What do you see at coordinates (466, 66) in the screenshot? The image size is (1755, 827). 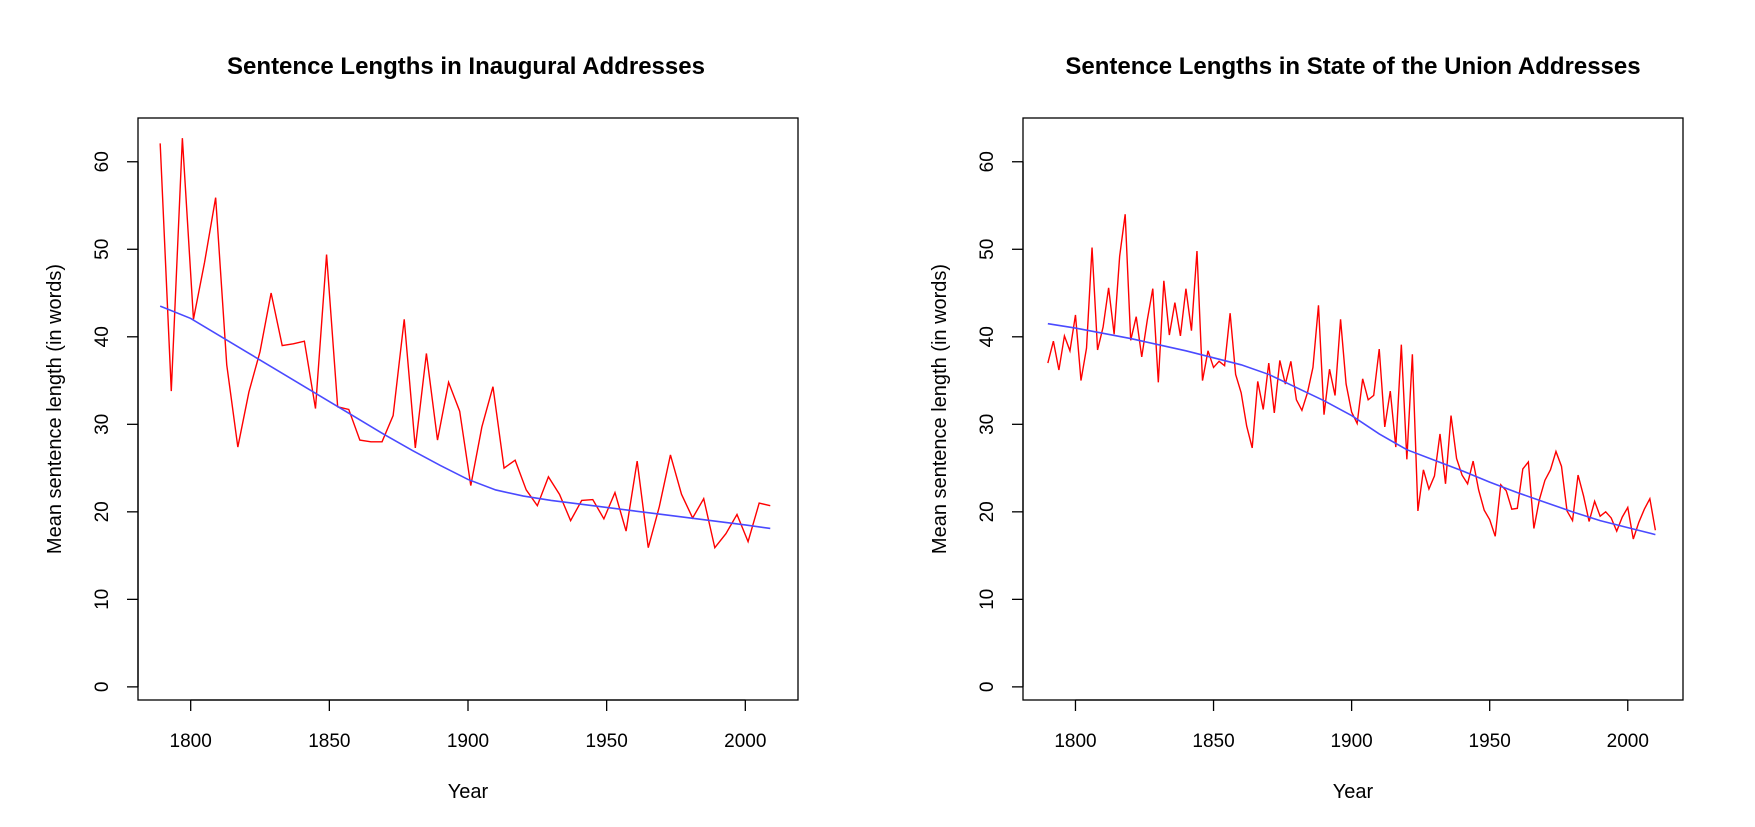 I see `chart-title: Sentence Lengths in Inaugural Addresses` at bounding box center [466, 66].